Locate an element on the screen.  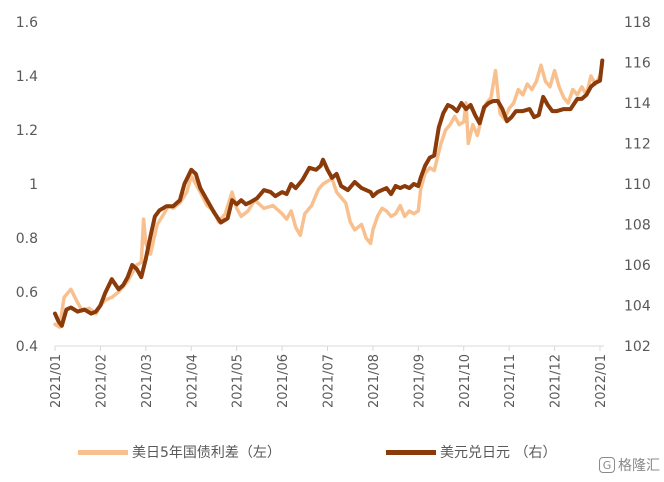
right-y-tick-label: 114 is located at coordinates (637, 104).